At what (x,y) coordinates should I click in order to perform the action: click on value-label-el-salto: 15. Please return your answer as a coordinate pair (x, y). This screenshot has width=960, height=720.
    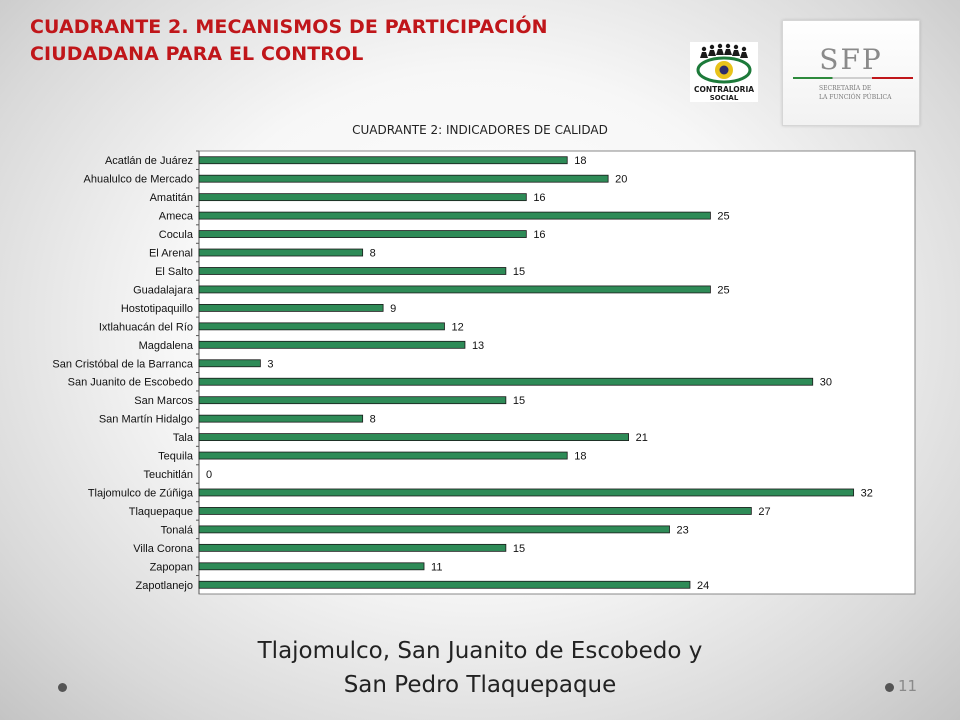
    Looking at the image, I should click on (519, 272).